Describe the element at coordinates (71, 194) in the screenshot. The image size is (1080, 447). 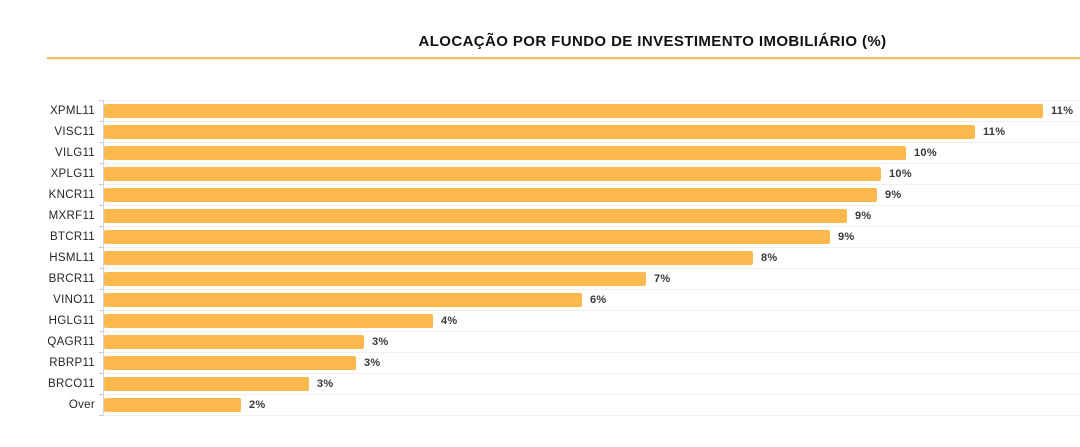
I see `category-label: KNCR11` at that location.